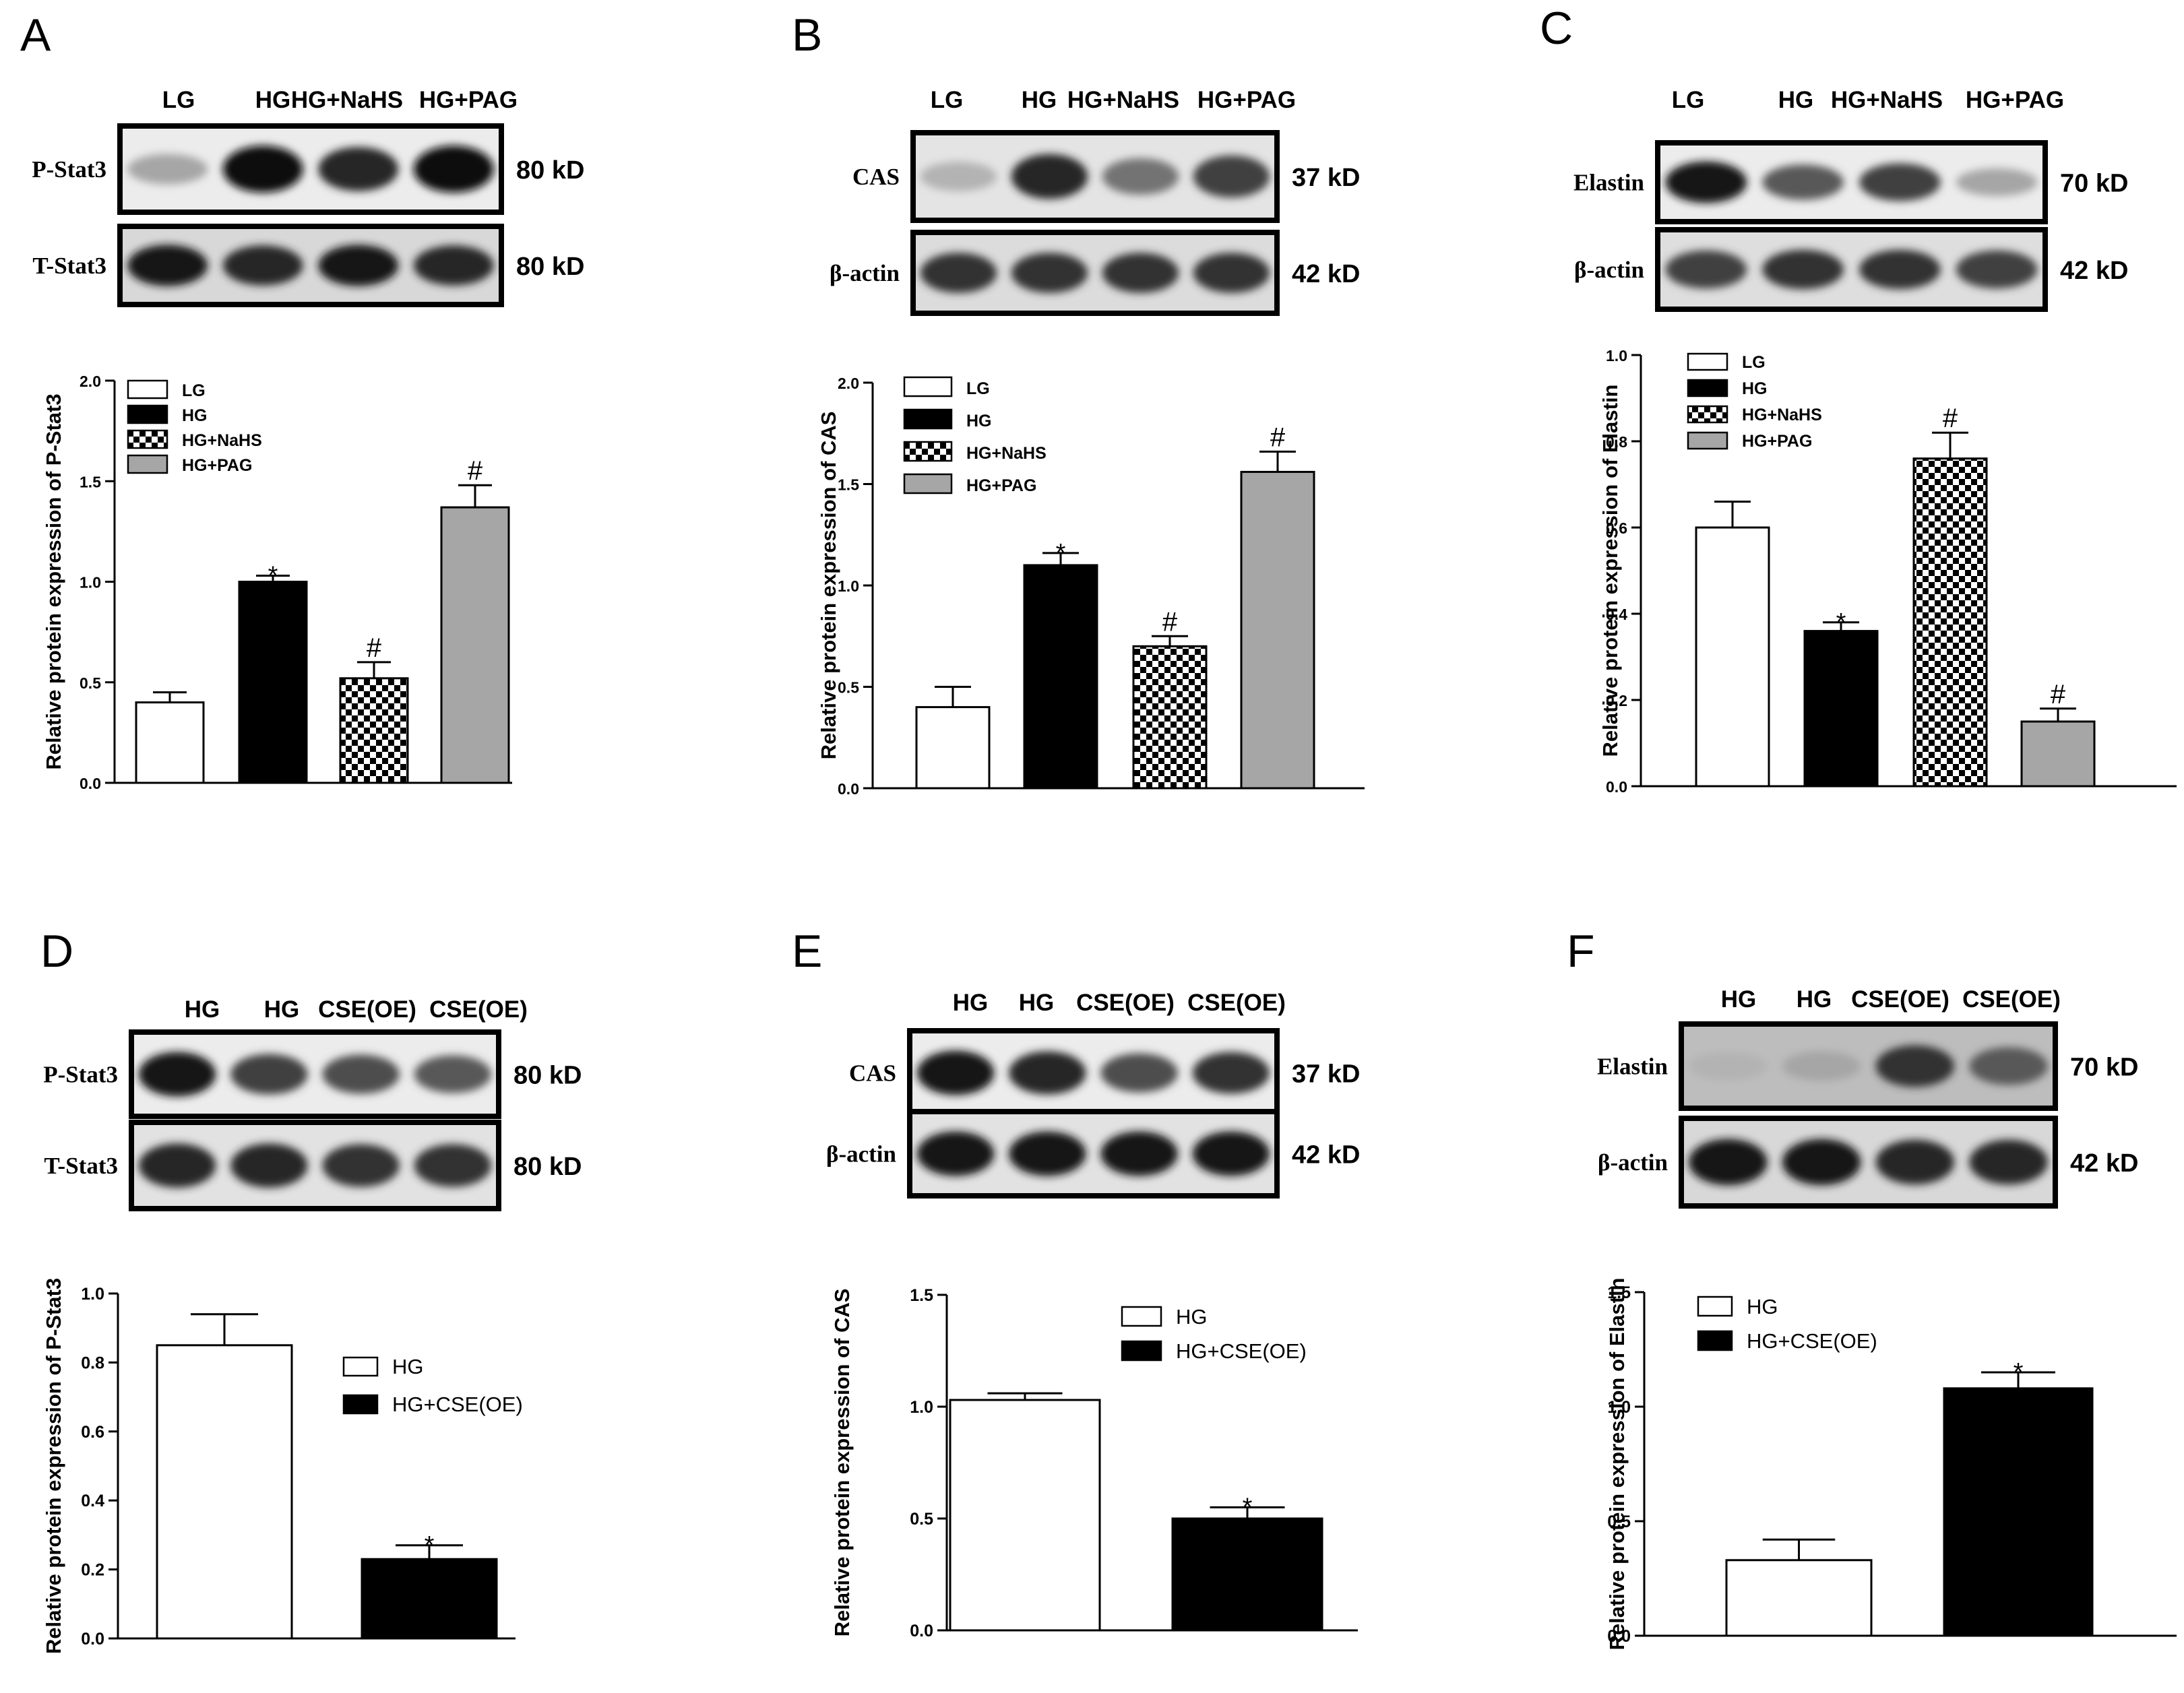  Describe the element at coordinates (1581, 951) in the screenshot. I see `panel-letter: F` at that location.